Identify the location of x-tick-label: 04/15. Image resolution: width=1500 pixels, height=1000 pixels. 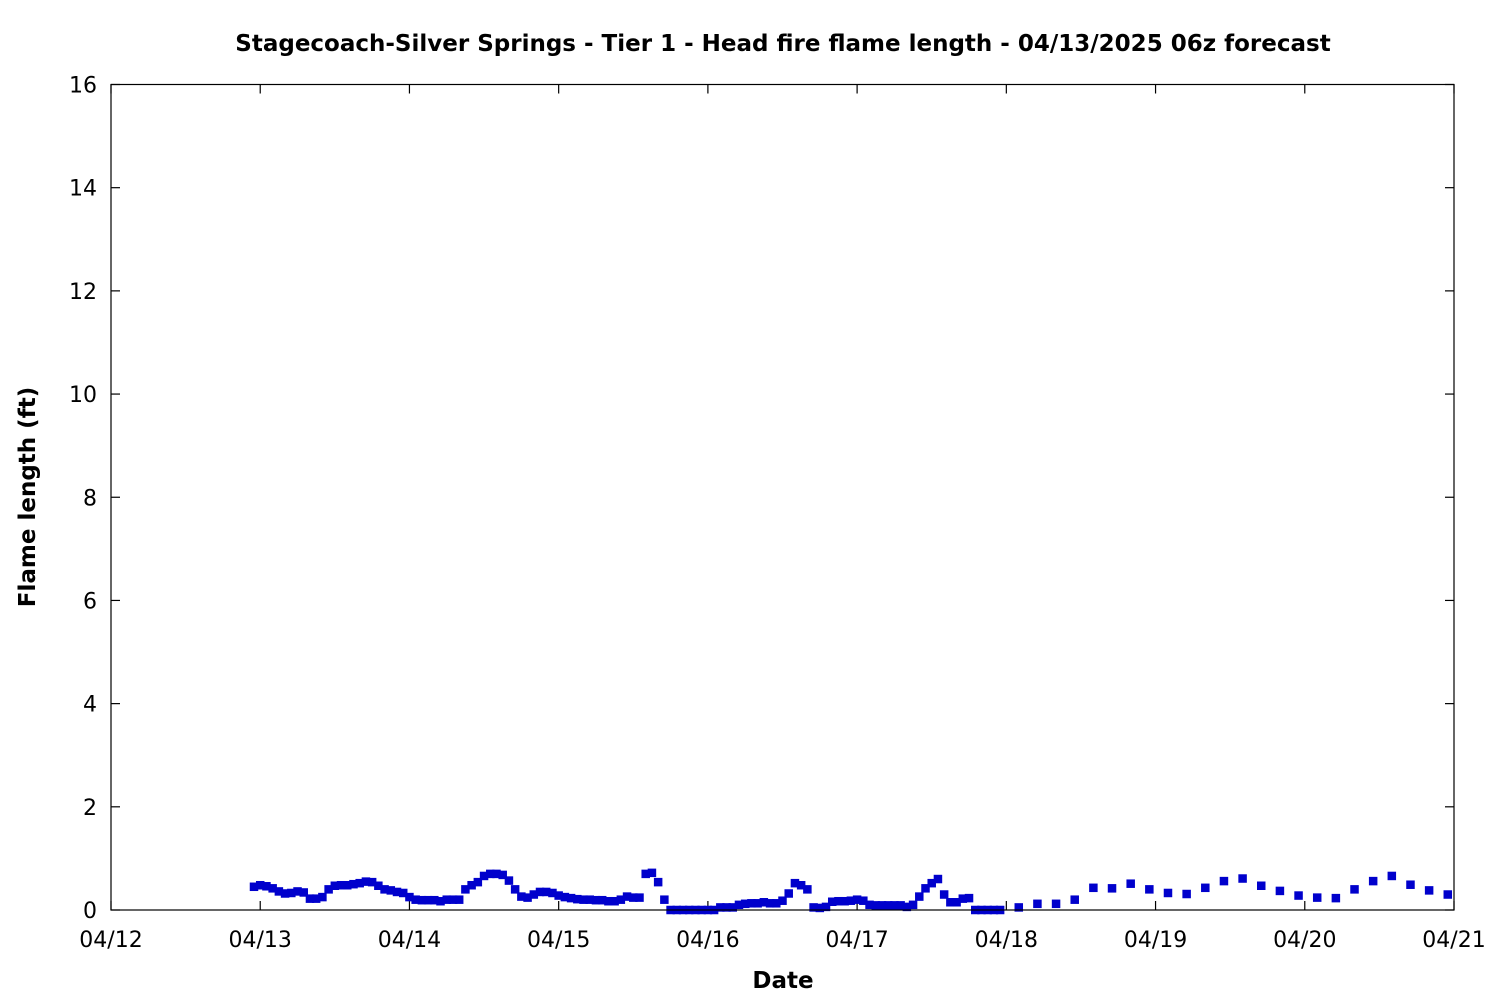
(558, 940).